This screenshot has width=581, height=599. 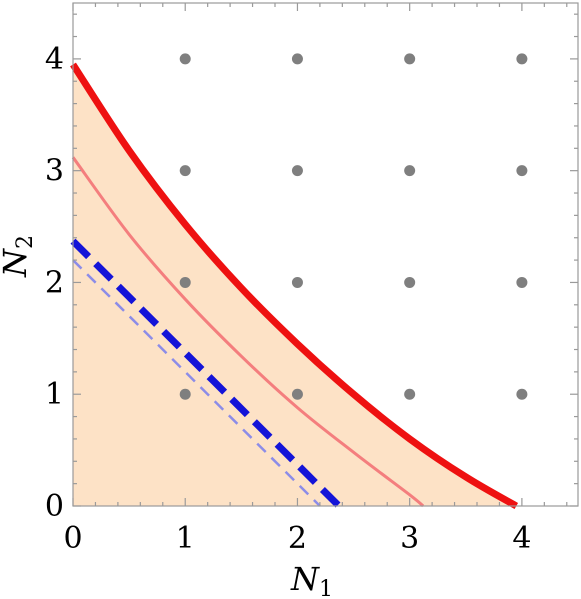 I want to click on y-tick-label: 2, so click(x=54, y=282).